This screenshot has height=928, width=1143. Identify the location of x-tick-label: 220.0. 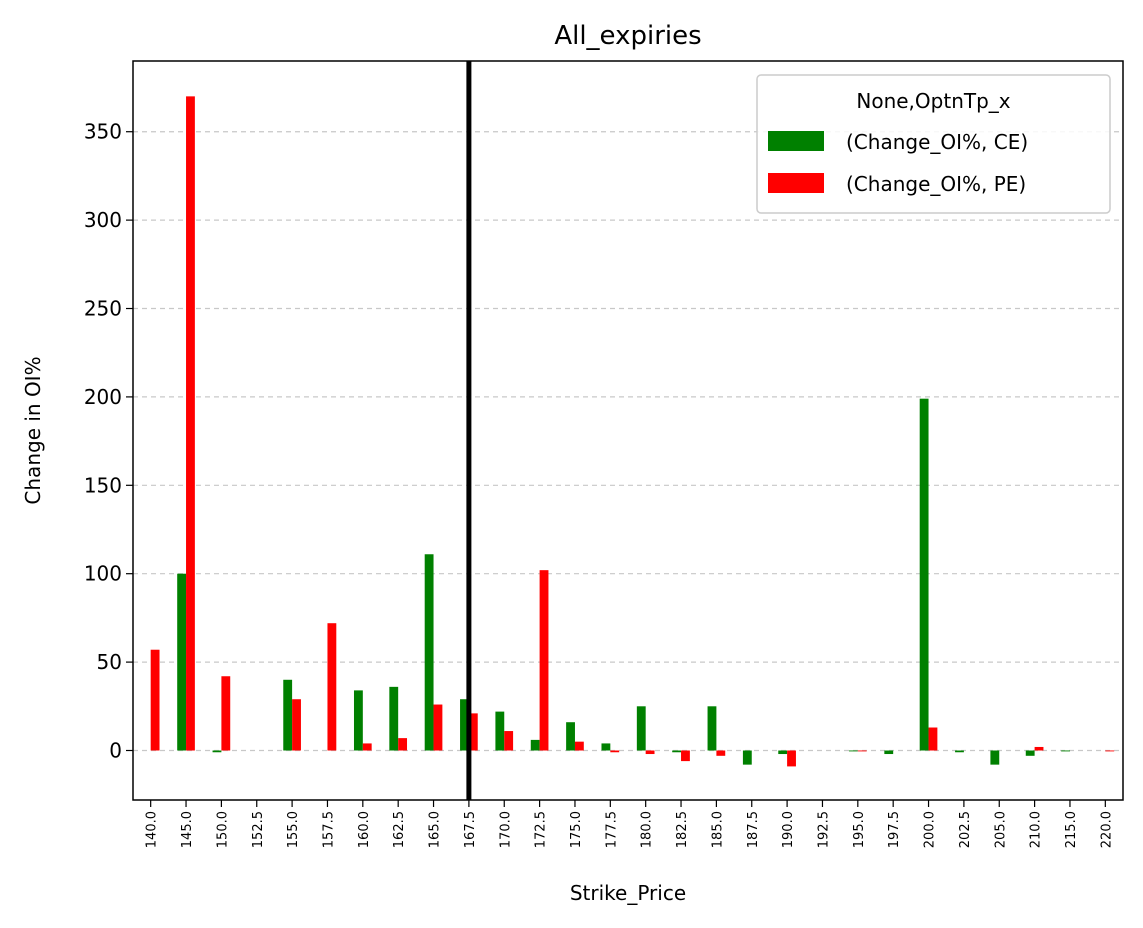
(1106, 829).